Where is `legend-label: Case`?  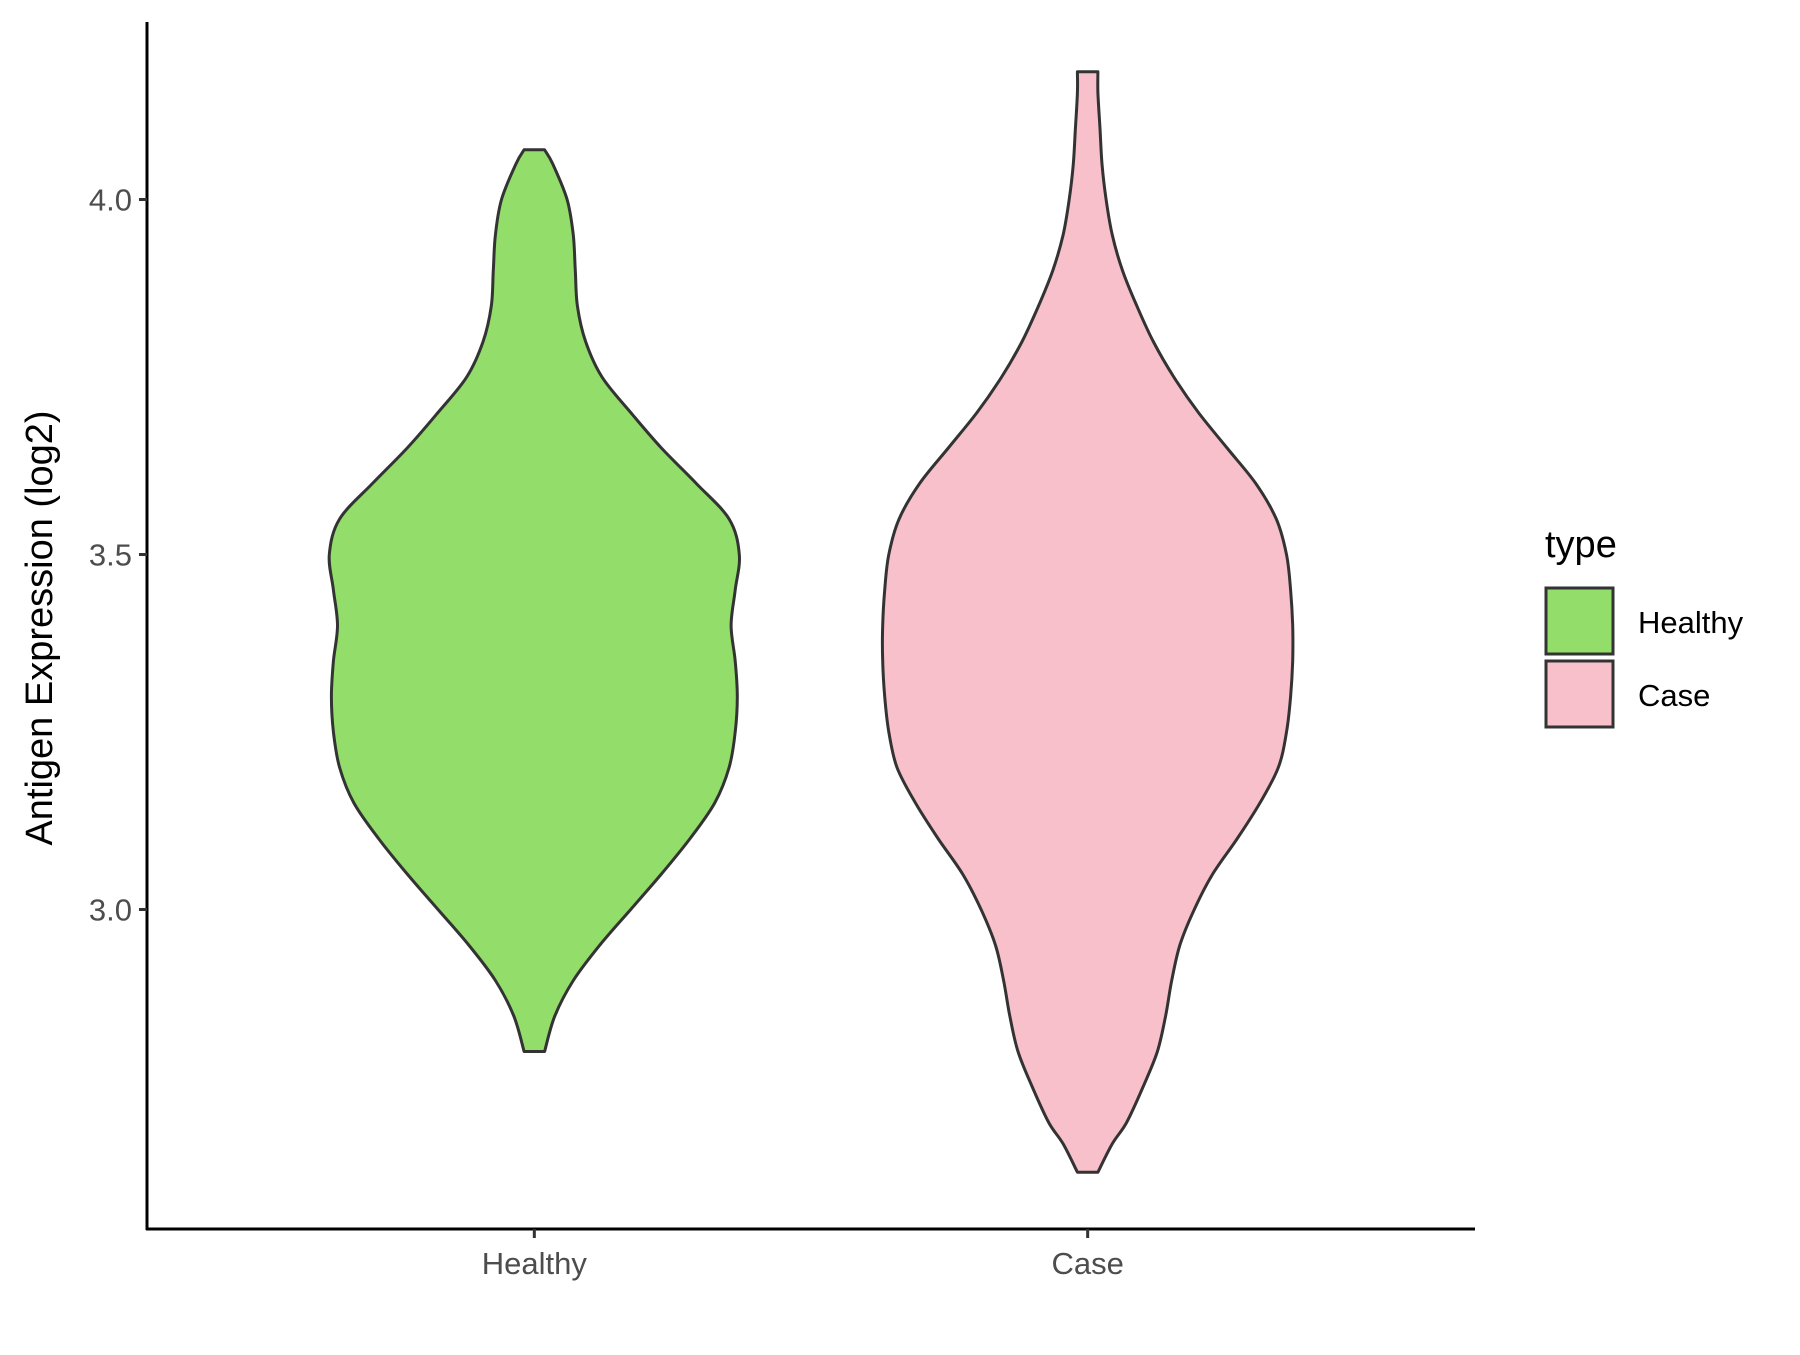 legend-label: Case is located at coordinates (1674, 695).